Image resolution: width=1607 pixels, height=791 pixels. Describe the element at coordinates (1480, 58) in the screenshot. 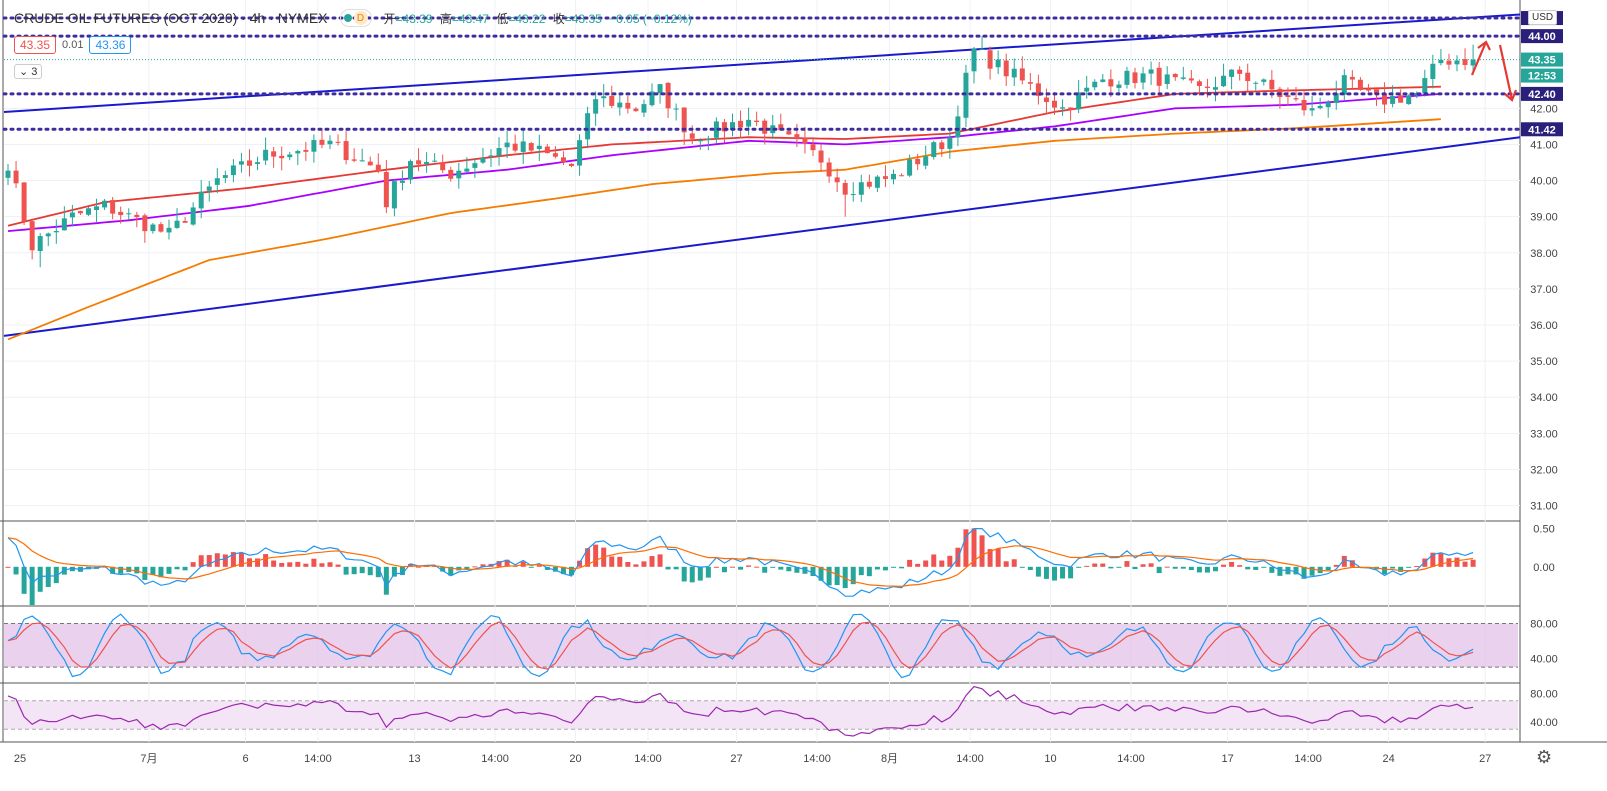

I see `up-arrow-icon` at that location.